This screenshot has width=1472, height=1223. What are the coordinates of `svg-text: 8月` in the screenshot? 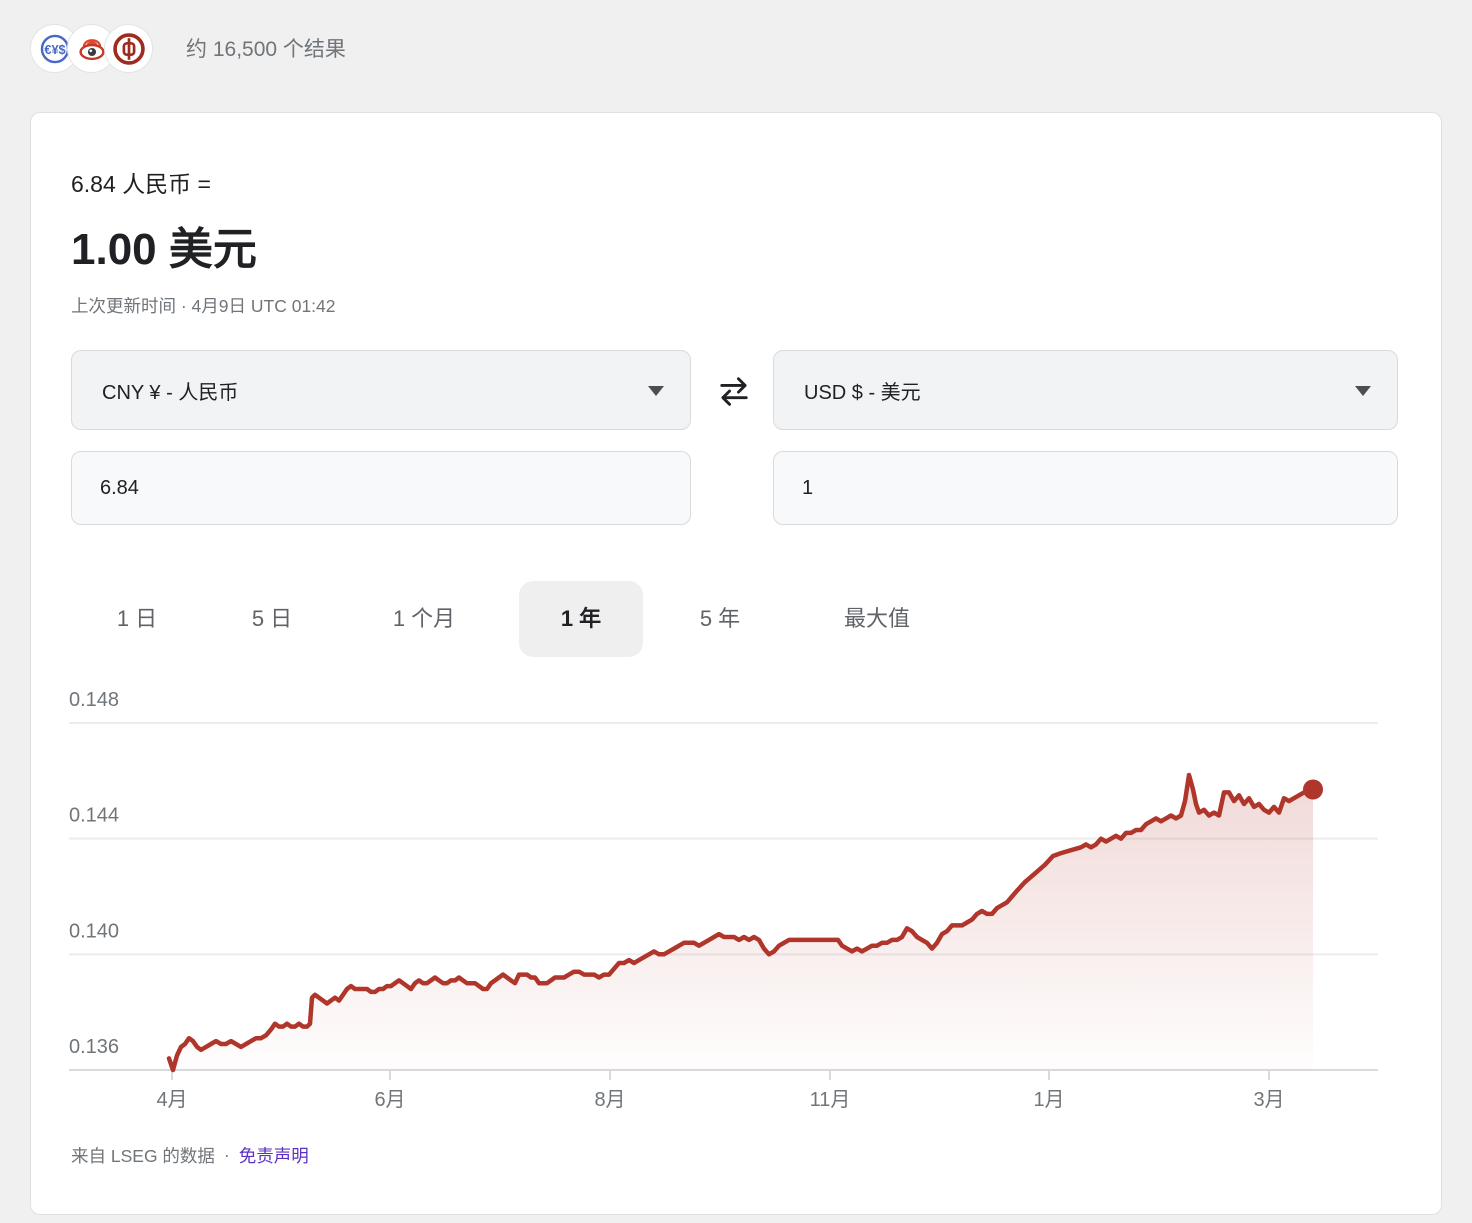 It's located at (609, 1100).